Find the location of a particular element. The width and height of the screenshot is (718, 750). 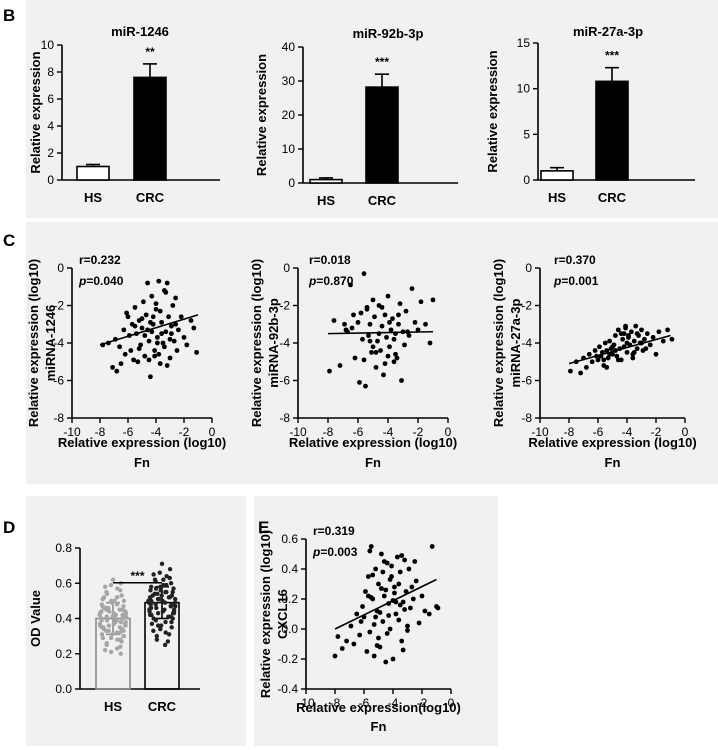

panel-label-b: B is located at coordinates (9, 15).